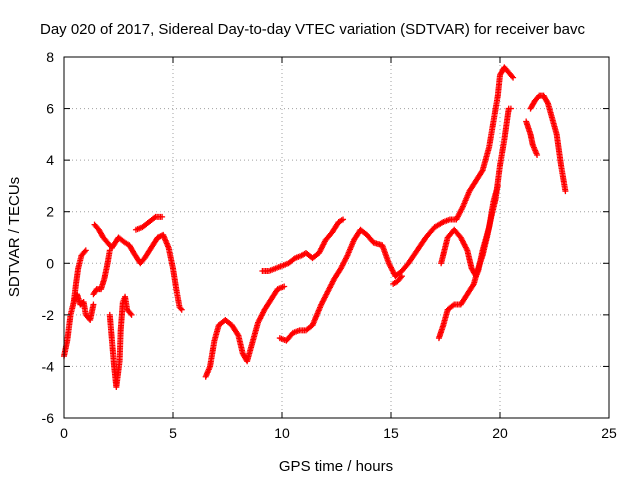 The width and height of the screenshot is (640, 480). What do you see at coordinates (64, 433) in the screenshot?
I see `x-tick-label: 0` at bounding box center [64, 433].